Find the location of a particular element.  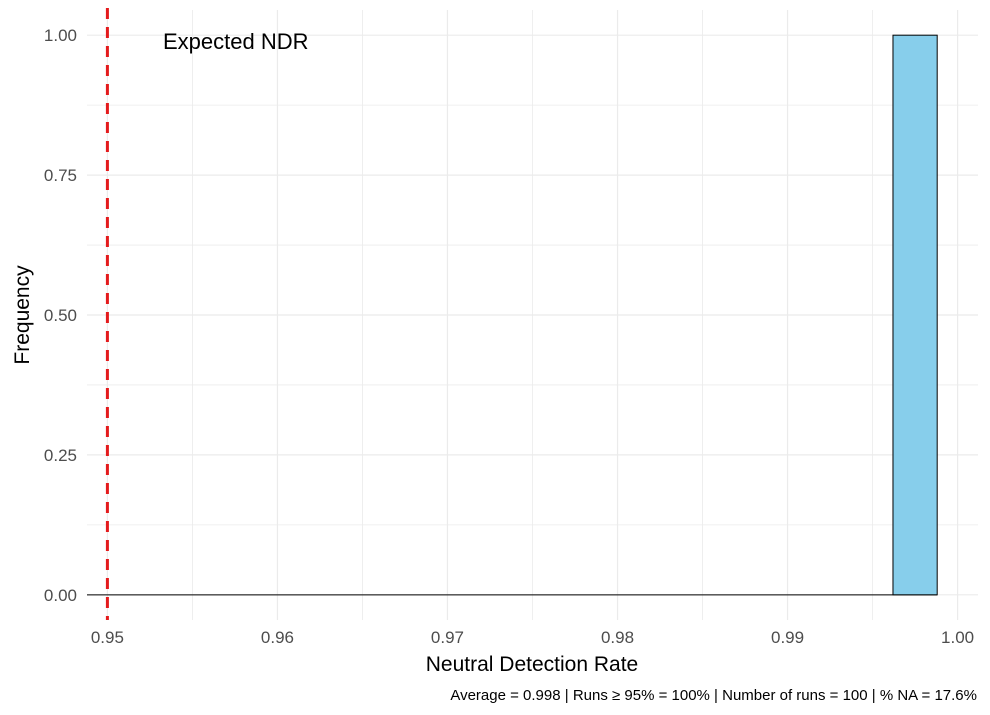

x-tick-label: 0.96 is located at coordinates (277, 637).